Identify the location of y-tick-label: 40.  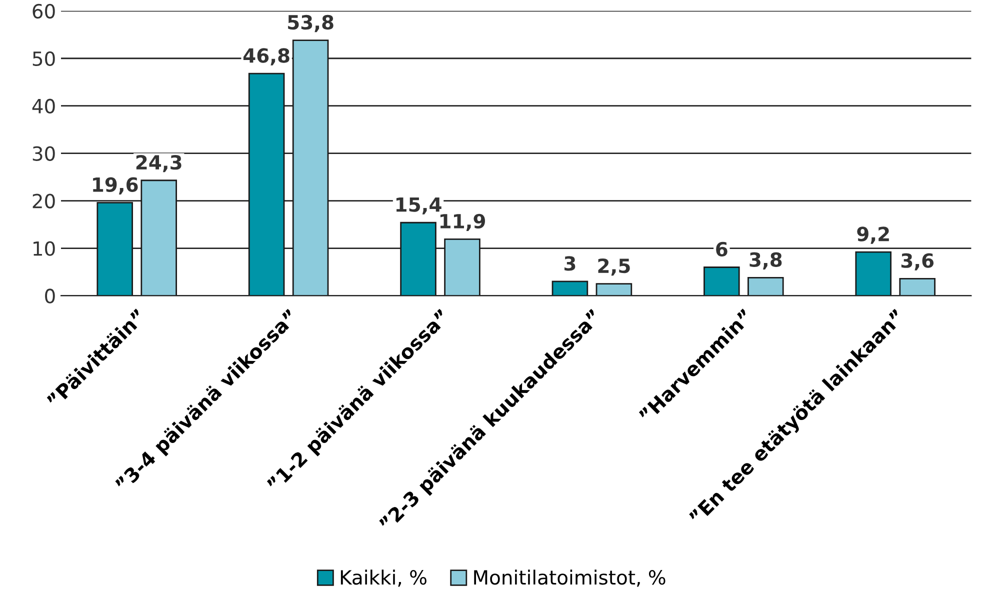
(43, 106).